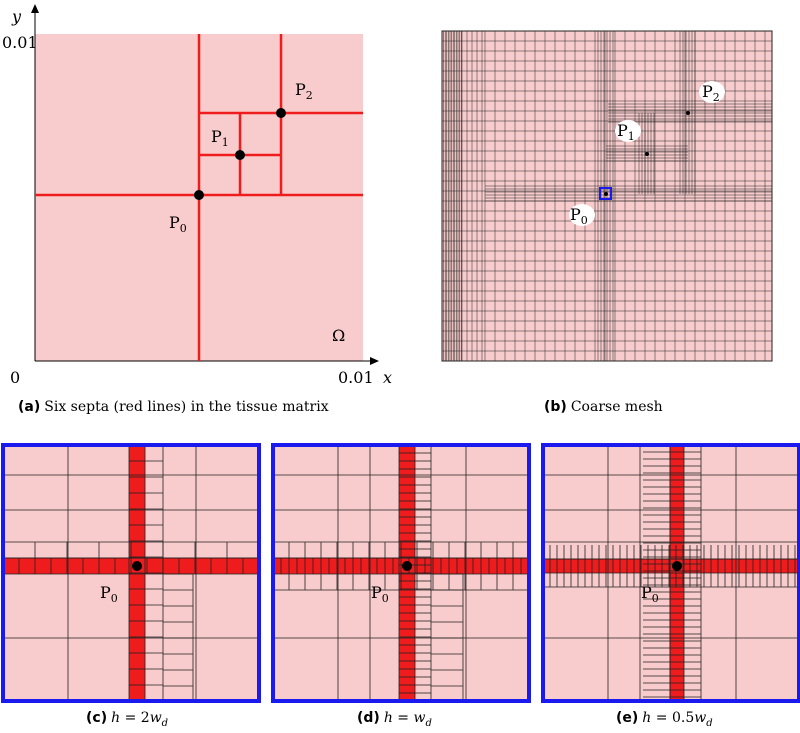 The width and height of the screenshot is (800, 733). What do you see at coordinates (35, 8) in the screenshot?
I see `y-axis-arrow-icon` at bounding box center [35, 8].